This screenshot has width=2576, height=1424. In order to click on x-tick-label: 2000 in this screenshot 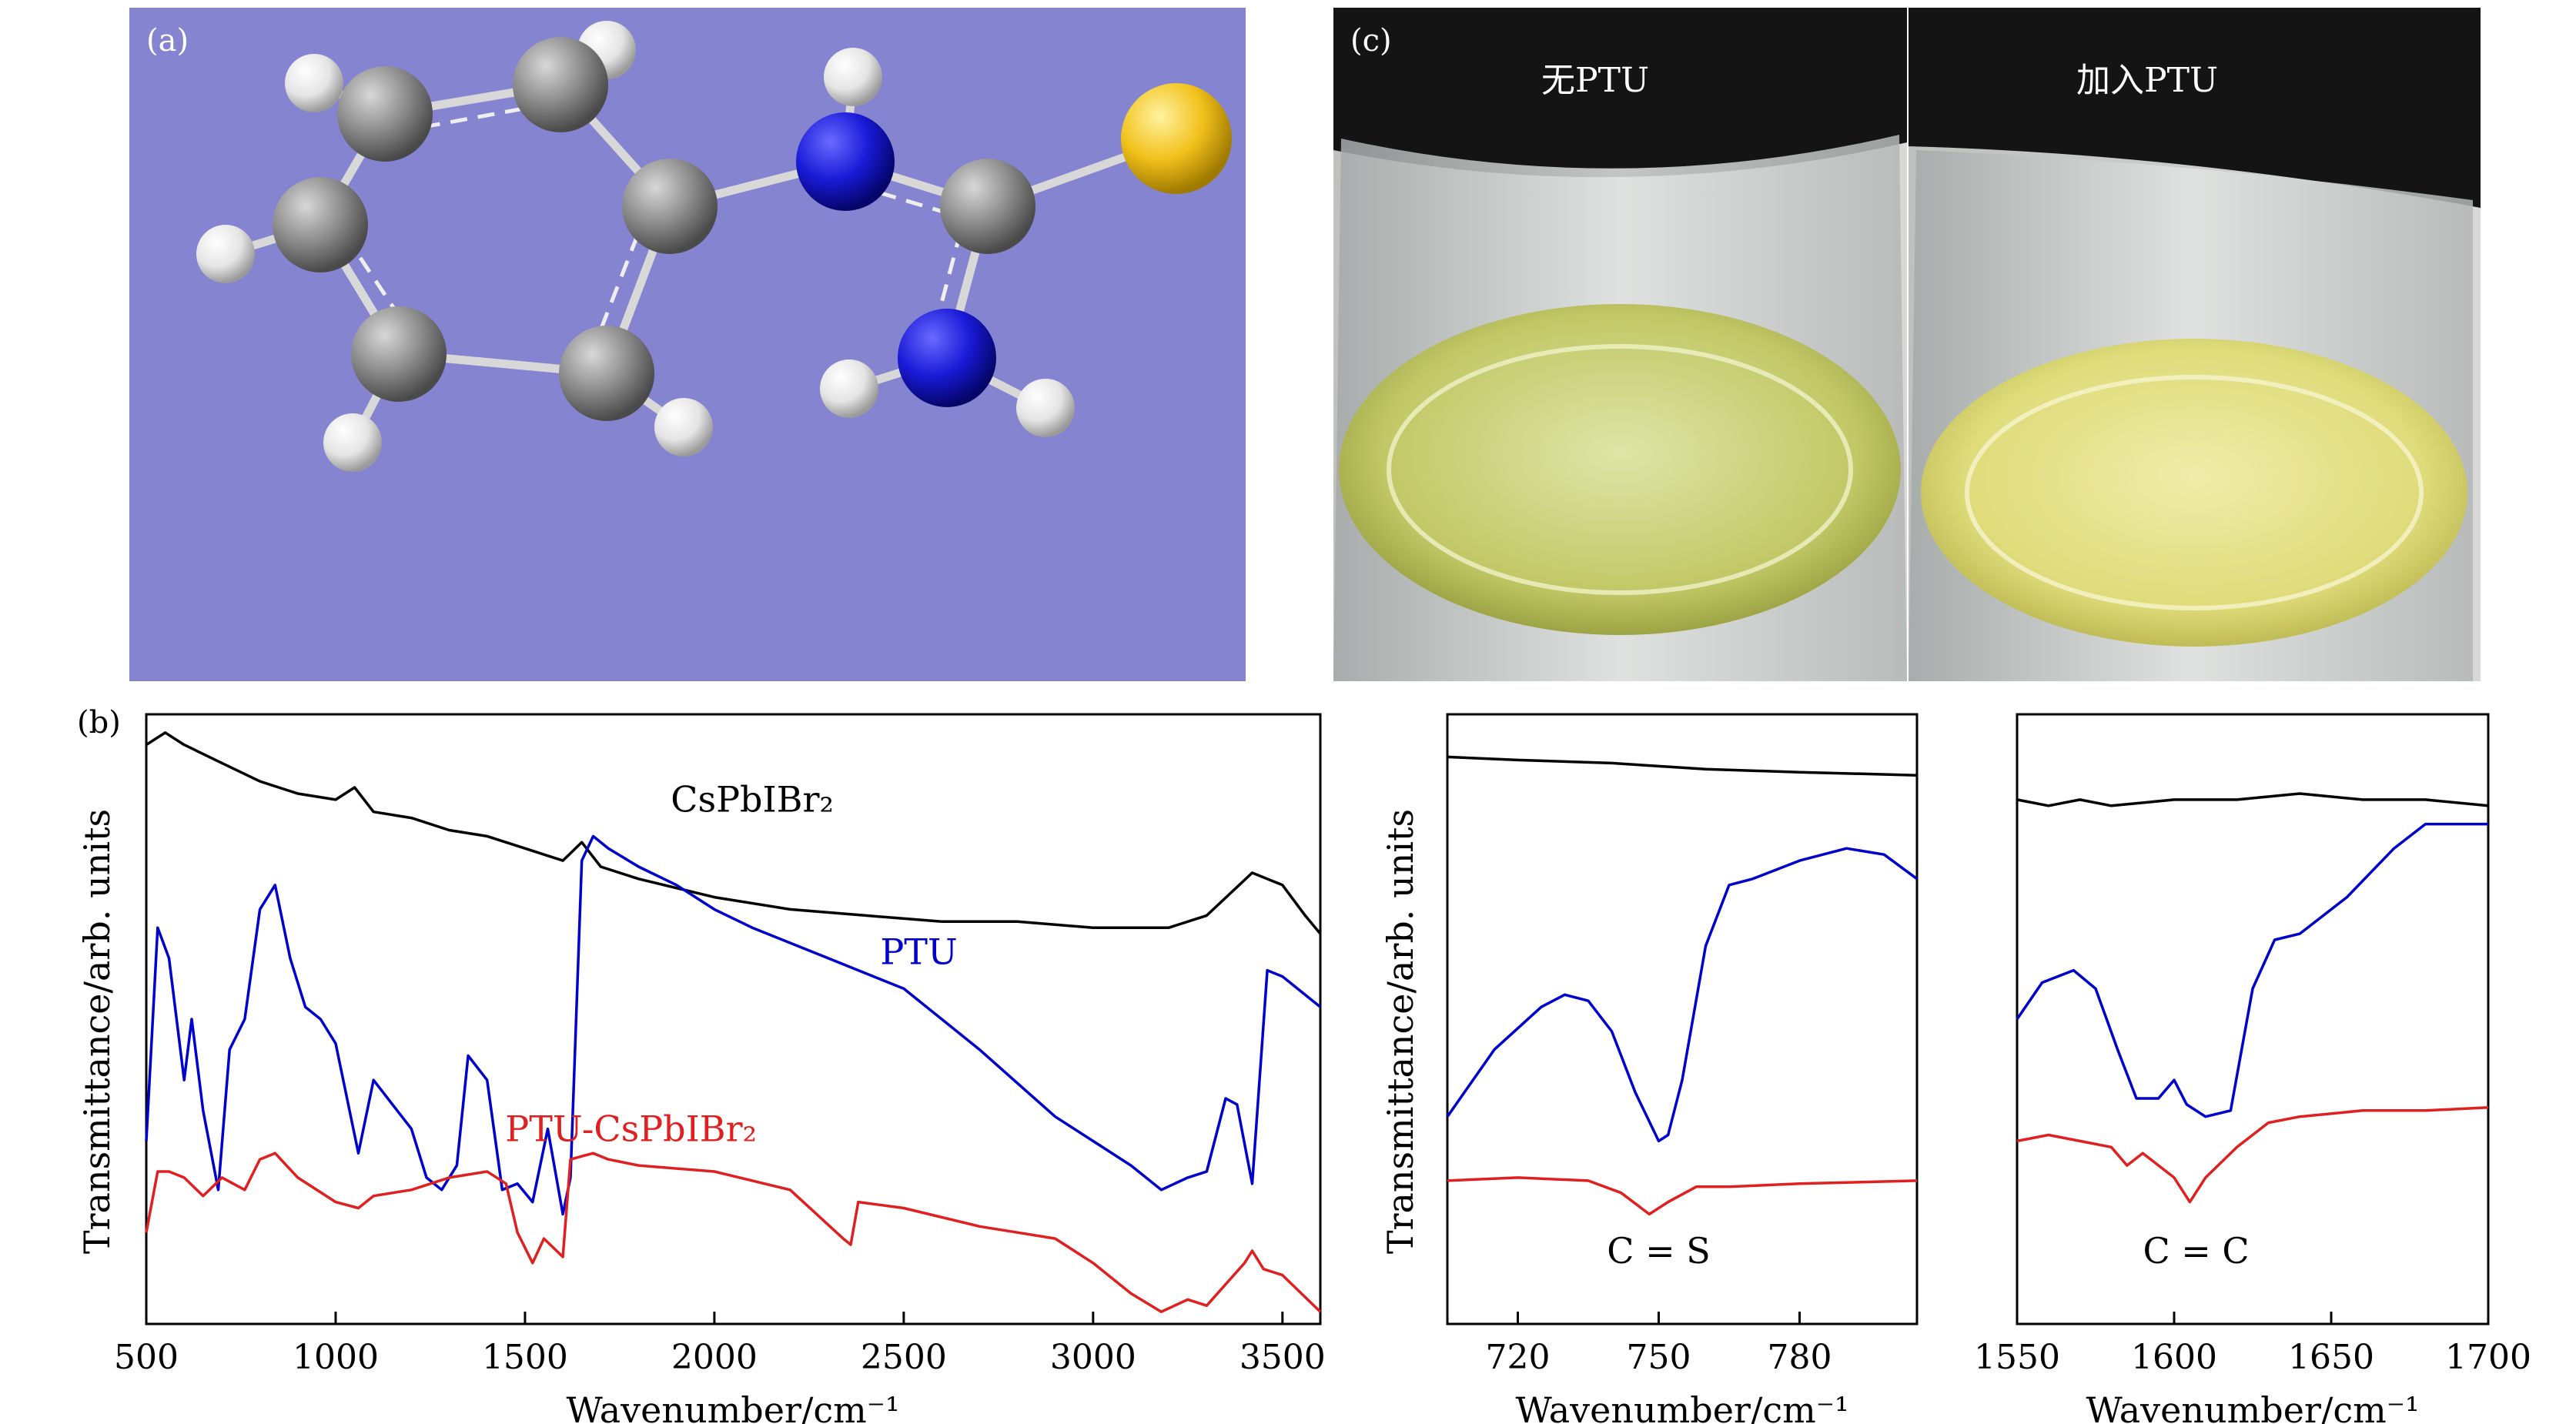, I will do `click(715, 1358)`.